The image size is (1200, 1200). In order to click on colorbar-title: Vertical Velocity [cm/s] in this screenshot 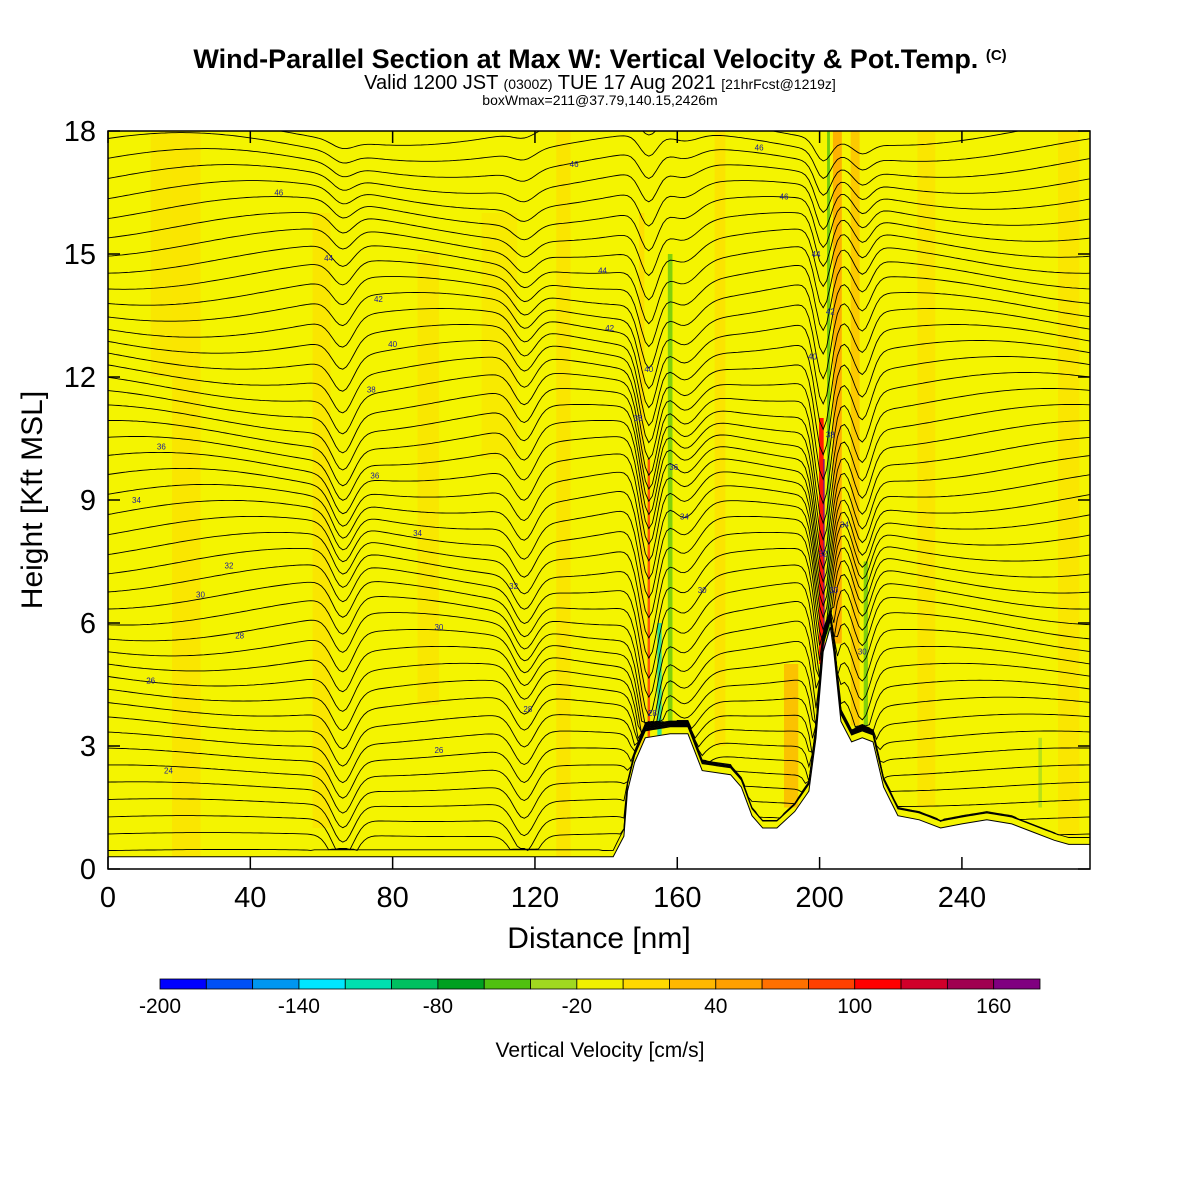, I will do `click(600, 1050)`.